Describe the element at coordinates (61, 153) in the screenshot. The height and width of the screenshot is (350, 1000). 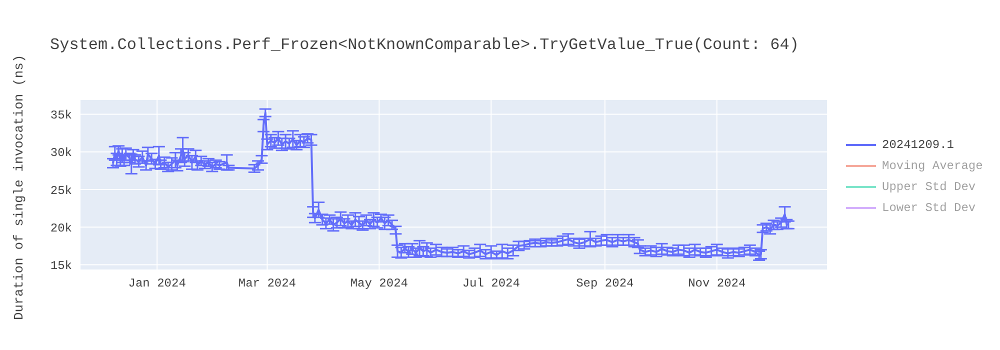
I see `y-tick-label: 30k` at that location.